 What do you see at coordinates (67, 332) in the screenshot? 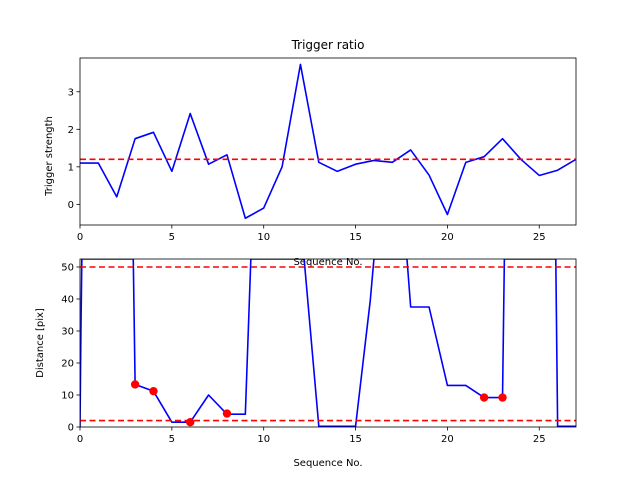
I see `y-tick-label: 30` at bounding box center [67, 332].